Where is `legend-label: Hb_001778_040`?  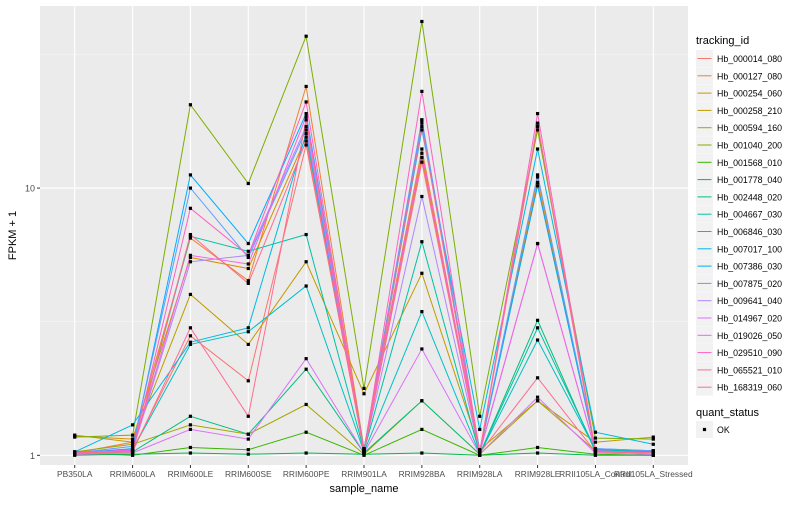 legend-label: Hb_001778_040 is located at coordinates (749, 180).